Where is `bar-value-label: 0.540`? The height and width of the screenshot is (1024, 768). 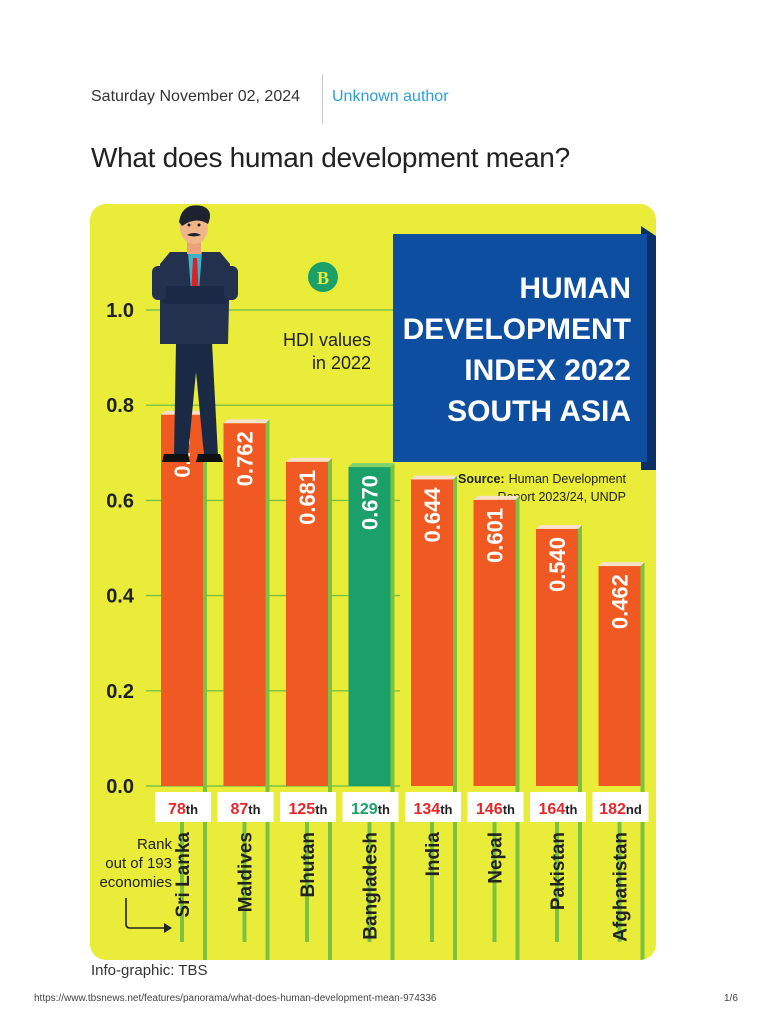
bar-value-label: 0.540 is located at coordinates (557, 564).